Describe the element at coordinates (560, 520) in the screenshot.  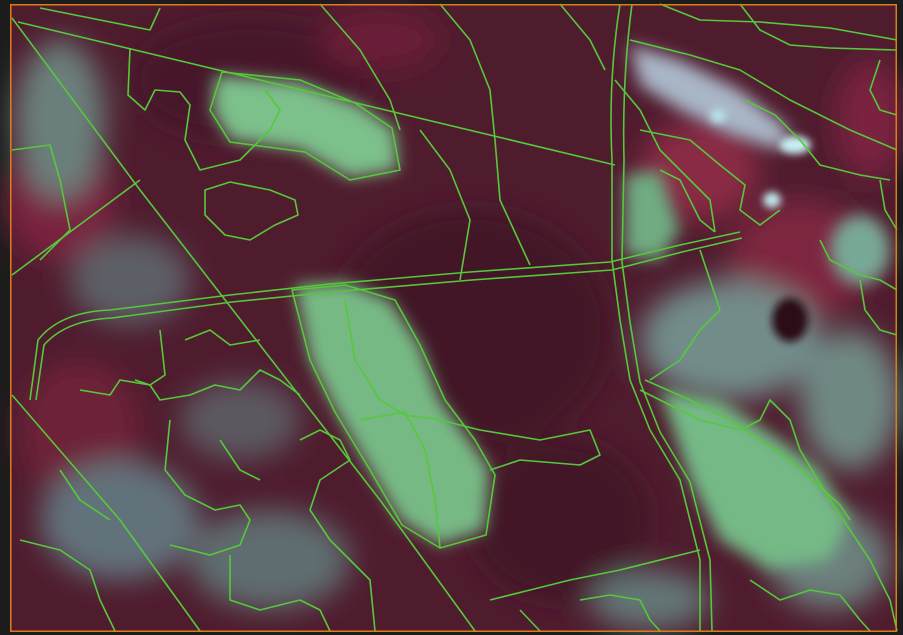
I see `dark-forest-patch` at that location.